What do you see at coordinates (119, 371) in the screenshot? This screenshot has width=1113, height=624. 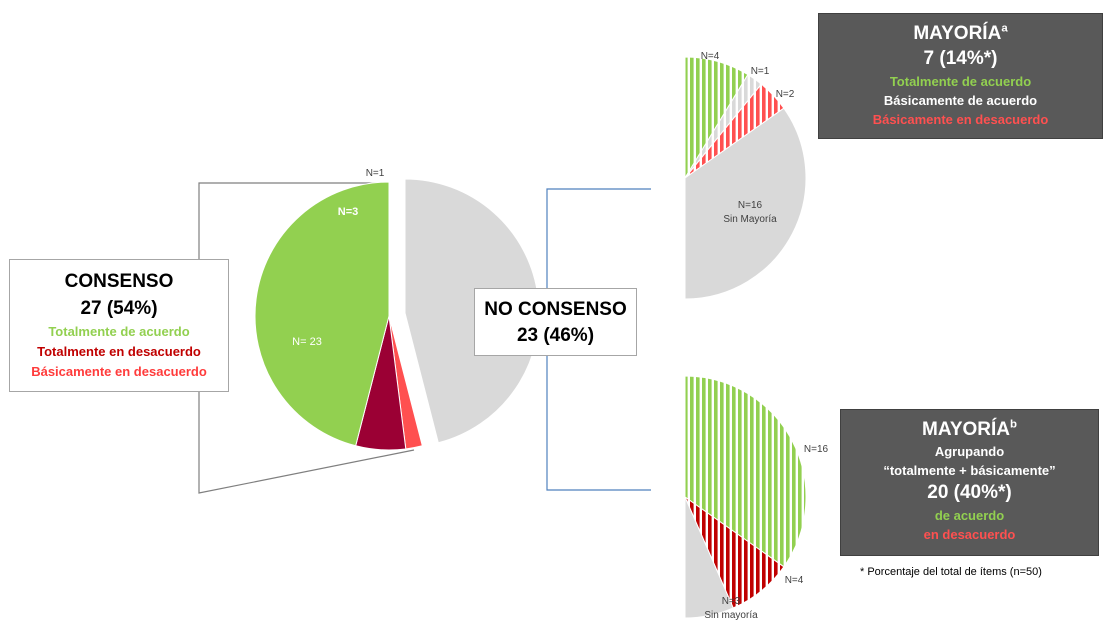 I see `consenso-line-basicamente-desacuerdo: Básicamente en desacuerdo` at bounding box center [119, 371].